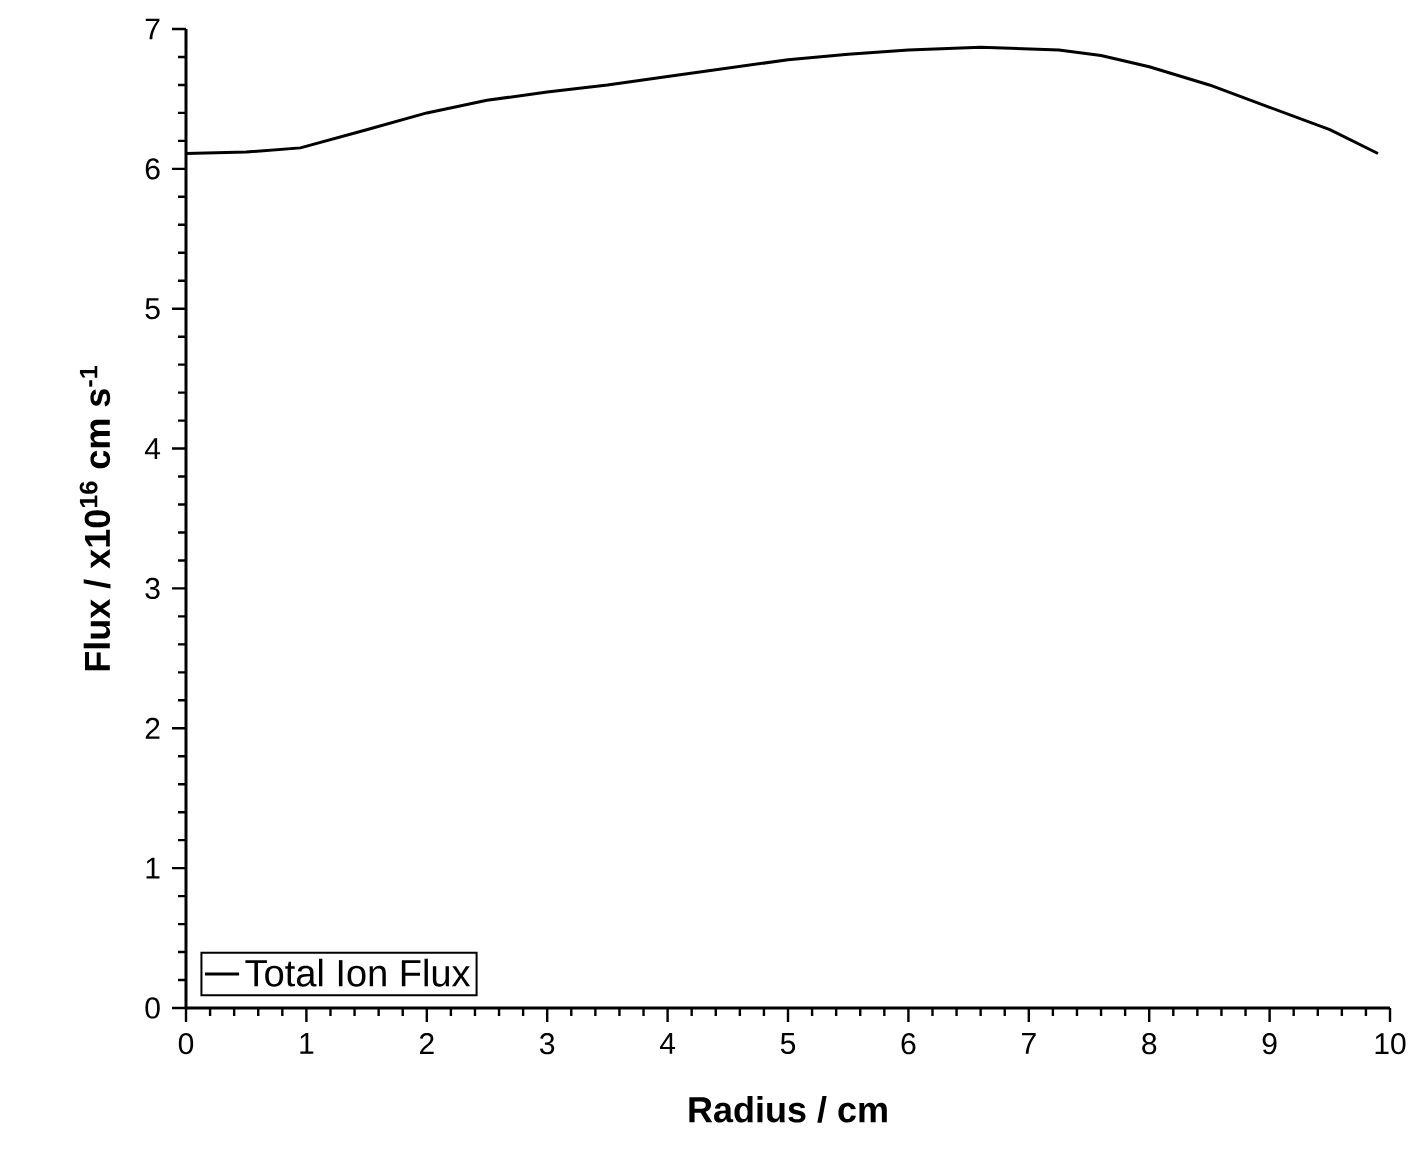 The image size is (1418, 1151). I want to click on x-tick-label: 9, so click(1269, 1044).